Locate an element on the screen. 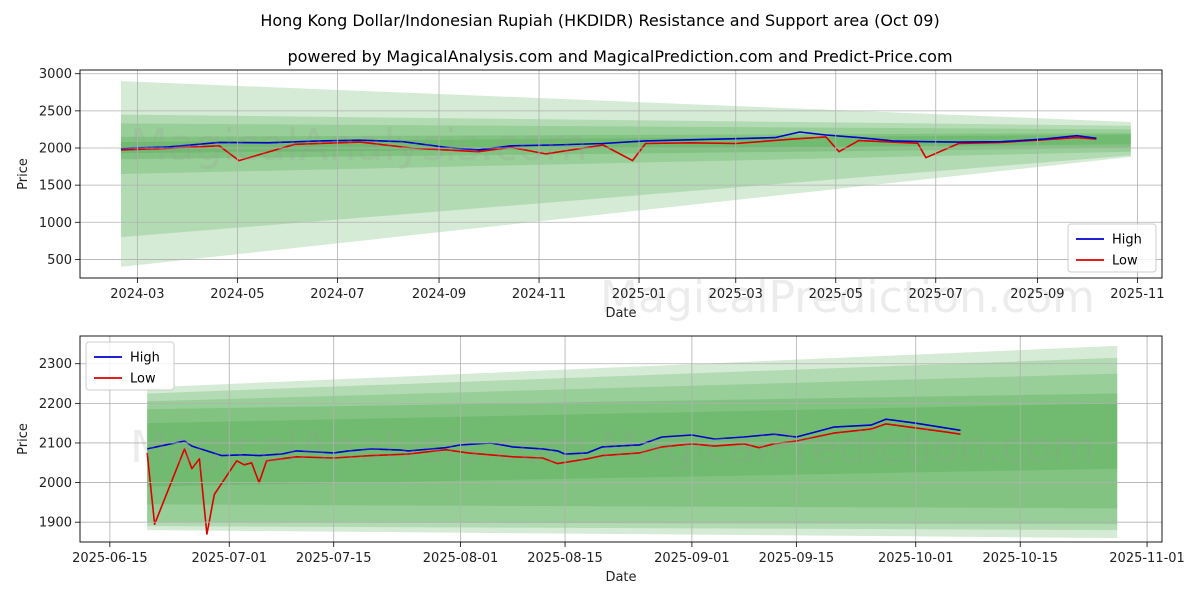 Image resolution: width=1200 pixels, height=600 pixels. x-tick-label: 2025-07-01 is located at coordinates (229, 558).